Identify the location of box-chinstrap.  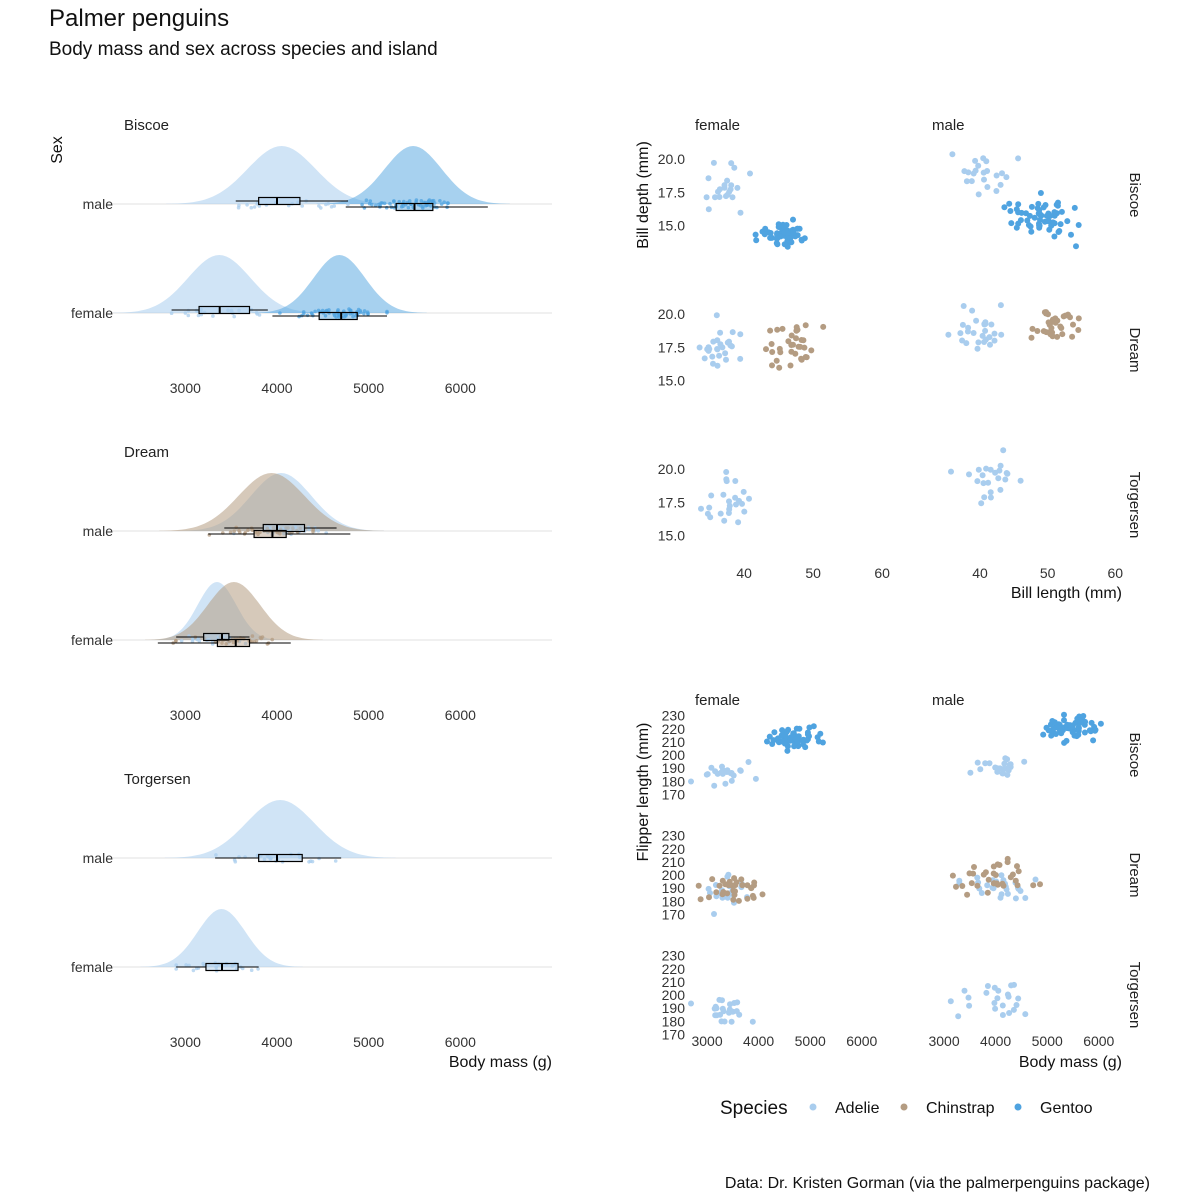
(270, 534).